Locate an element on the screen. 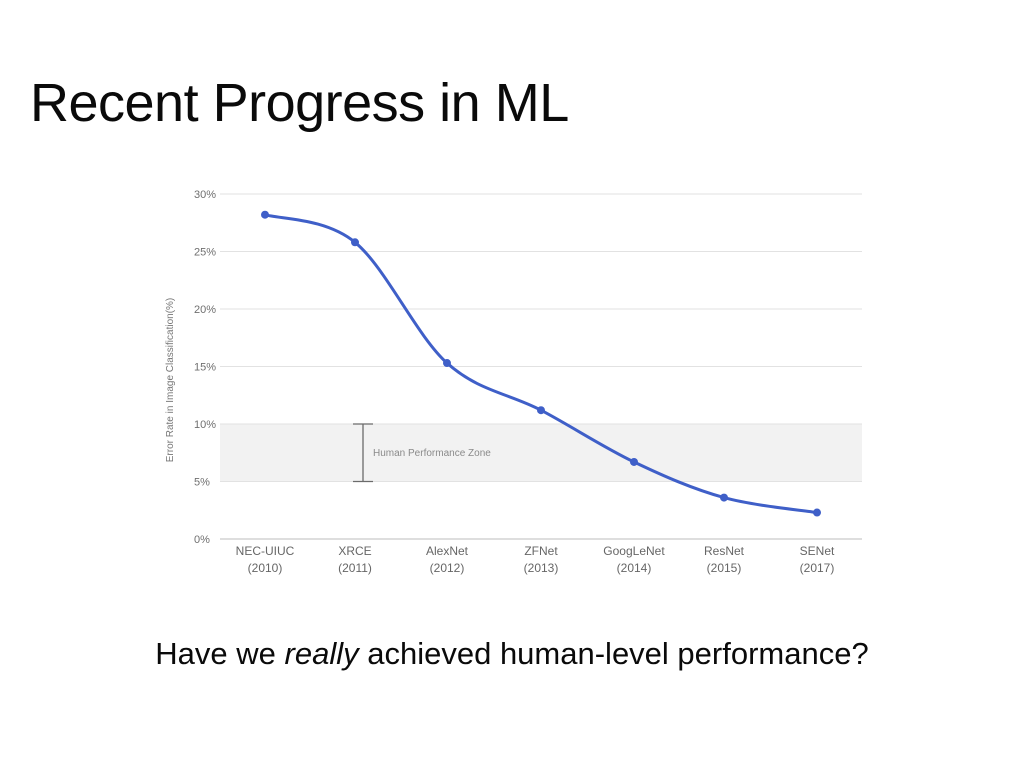 The height and width of the screenshot is (768, 1024). y-tick-label: 20% is located at coordinates (205, 310).